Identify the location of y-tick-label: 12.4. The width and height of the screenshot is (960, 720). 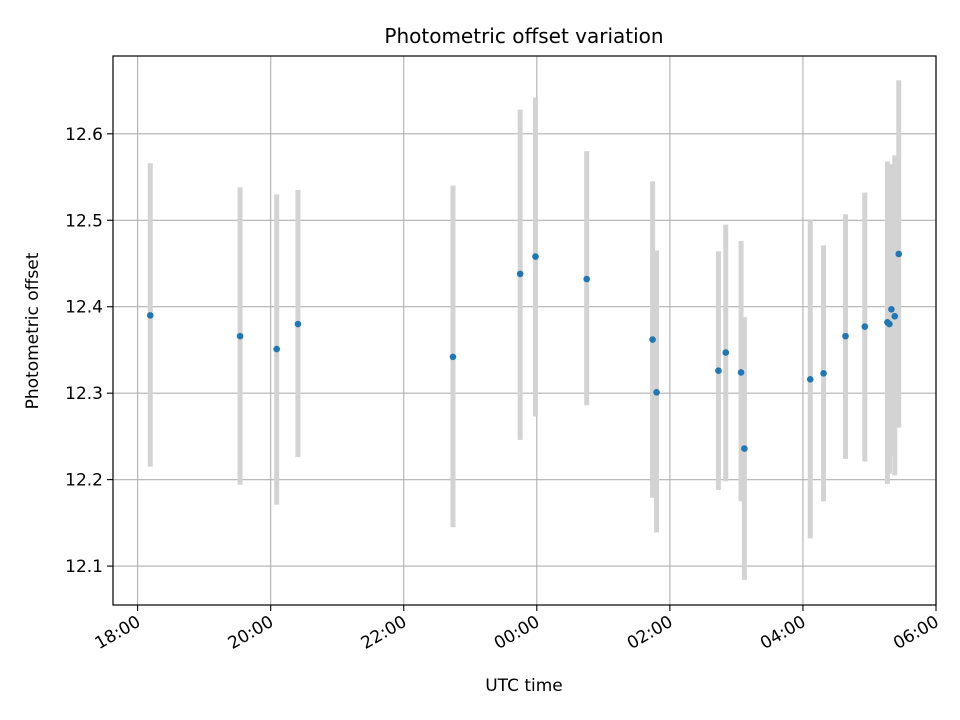
(84, 308).